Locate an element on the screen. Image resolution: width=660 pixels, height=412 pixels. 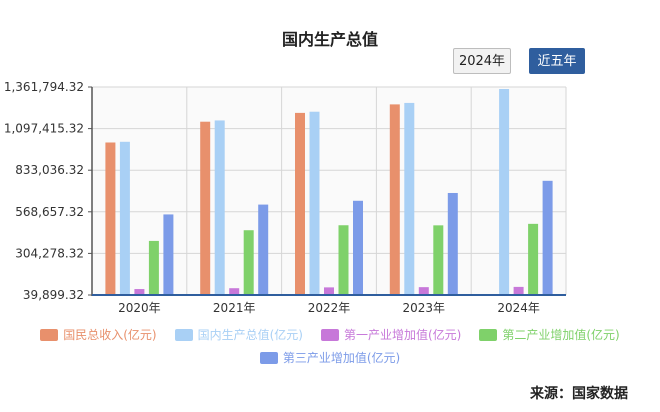
legend-label: 第二产业增加值(亿元) is located at coordinates (561, 335).